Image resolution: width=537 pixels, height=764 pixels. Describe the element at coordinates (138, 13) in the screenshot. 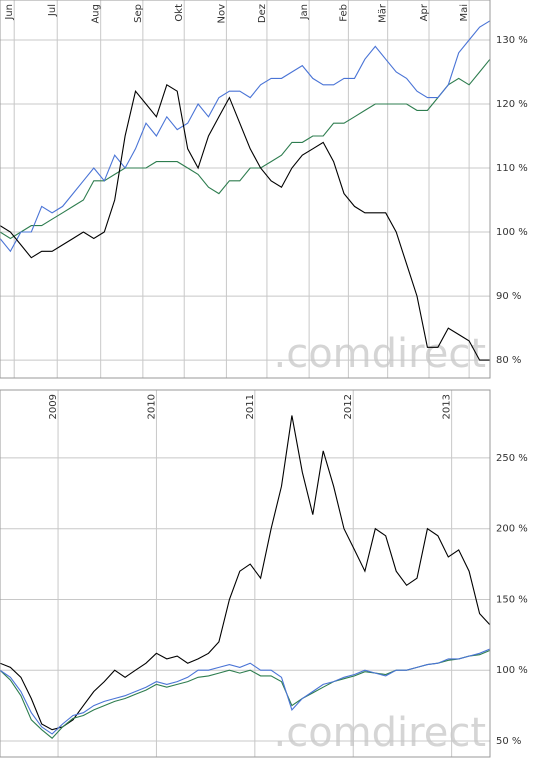

I see `x-tick-label: Sep` at that location.